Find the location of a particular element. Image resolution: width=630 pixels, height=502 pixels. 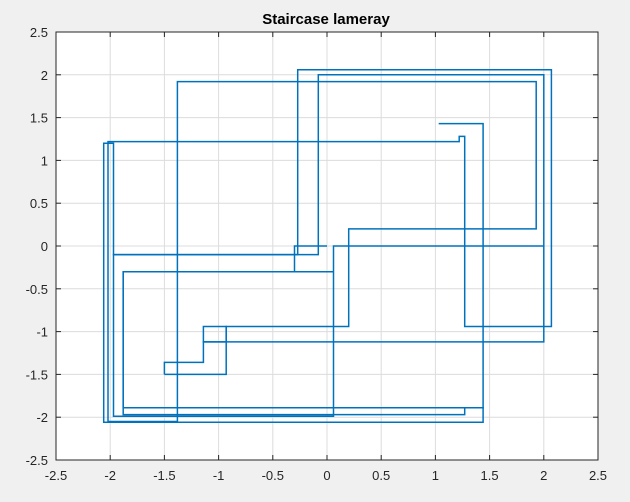

y-tick-label: -1.5 is located at coordinates (37, 374).